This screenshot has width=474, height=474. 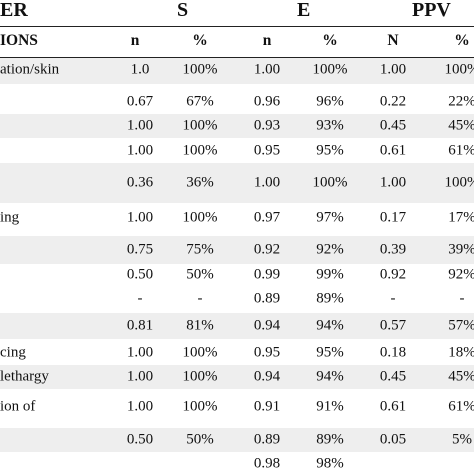 I want to click on table-cell: 22%, so click(x=461, y=101).